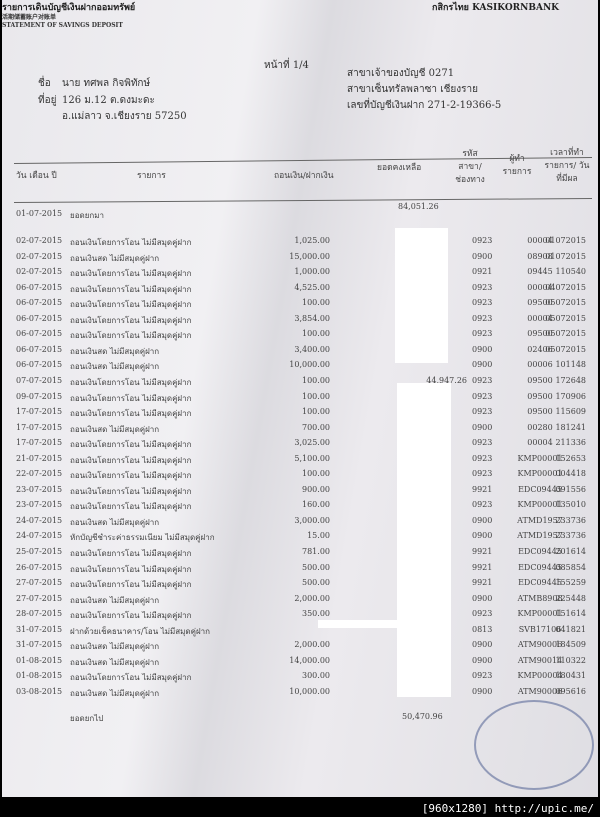 This screenshot has height=817, width=600. I want to click on cell-user: KMP00004, so click(540, 676).